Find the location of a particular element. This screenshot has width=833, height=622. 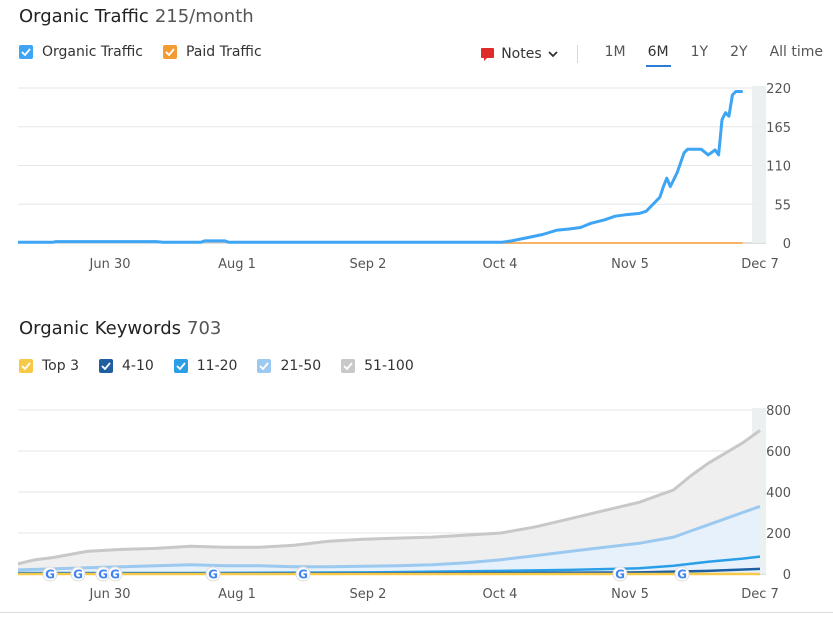

legend-paid-traffic: Paid Traffic is located at coordinates (212, 52).